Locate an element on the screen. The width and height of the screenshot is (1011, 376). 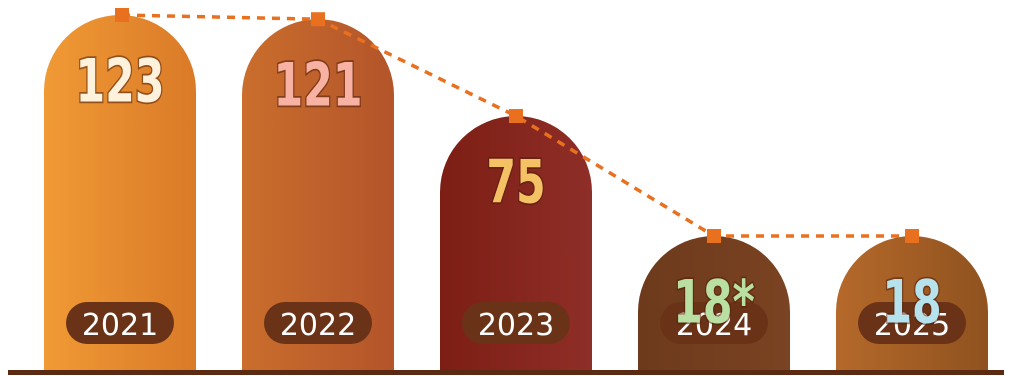
bar-2022 is located at coordinates (318, 195).